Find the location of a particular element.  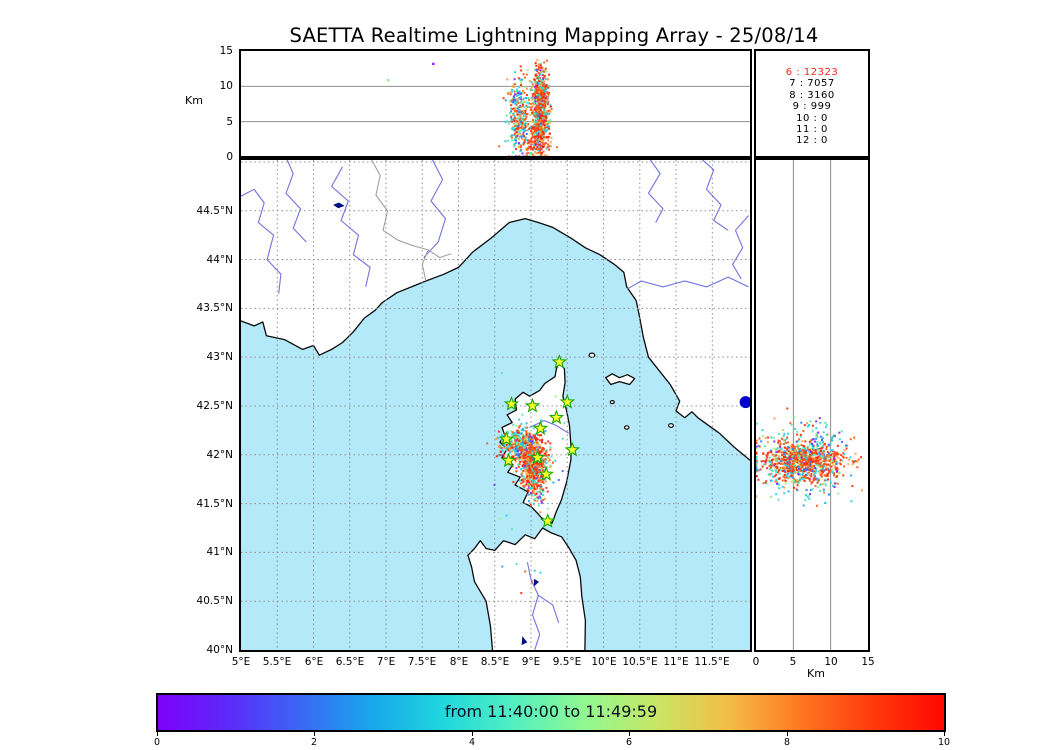

longitude-tick-label: 5°E is located at coordinates (241, 662).